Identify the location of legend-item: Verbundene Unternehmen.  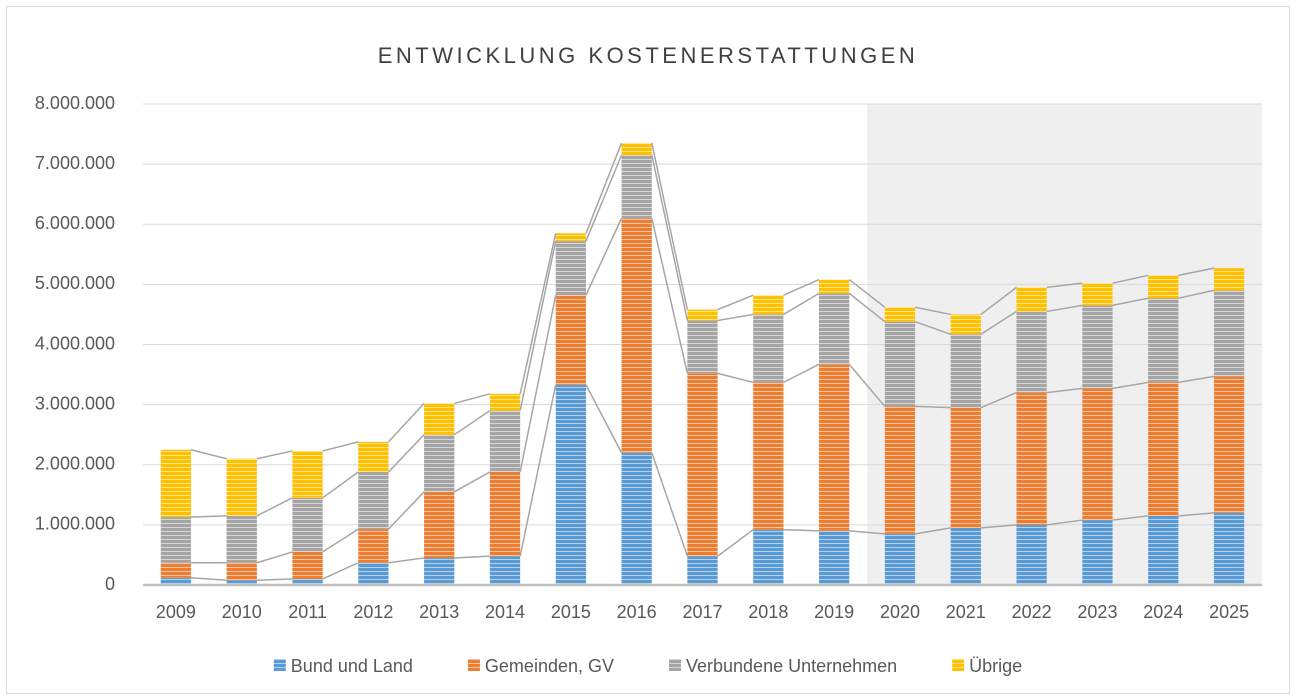
(783, 666).